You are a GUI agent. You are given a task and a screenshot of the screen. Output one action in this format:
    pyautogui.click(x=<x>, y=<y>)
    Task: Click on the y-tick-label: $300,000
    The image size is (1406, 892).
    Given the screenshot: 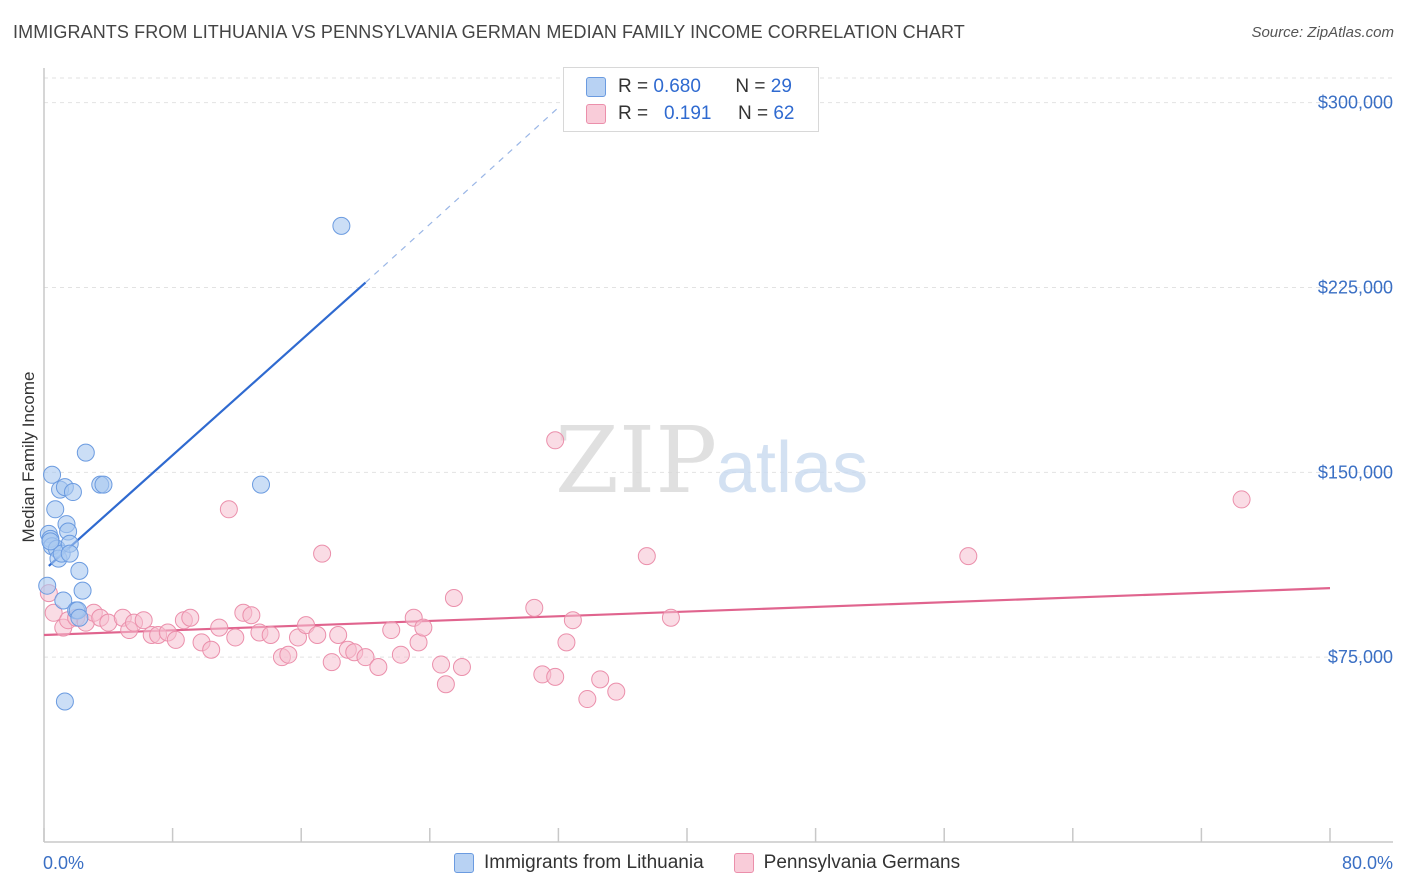 What is the action you would take?
    pyautogui.click(x=1355, y=103)
    